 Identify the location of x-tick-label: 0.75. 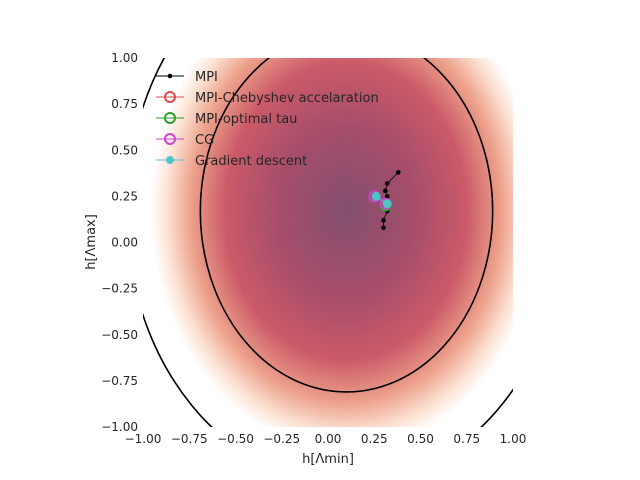
(466, 439).